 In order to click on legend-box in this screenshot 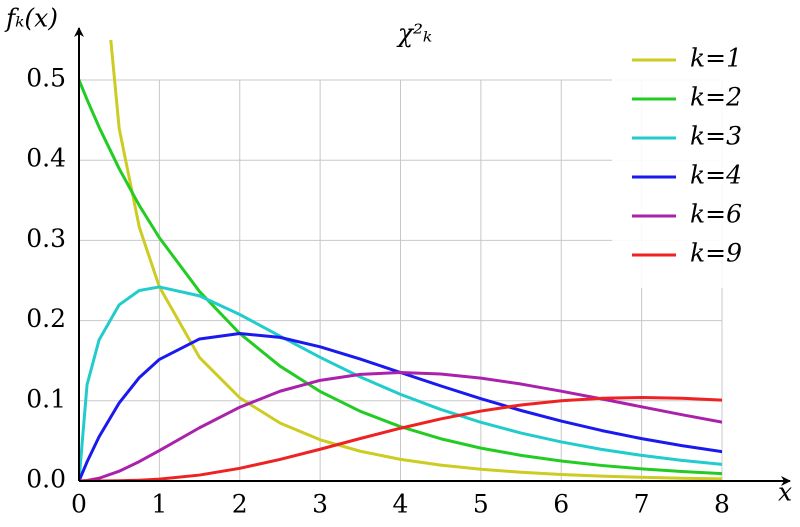, I will do `click(698, 162)`.